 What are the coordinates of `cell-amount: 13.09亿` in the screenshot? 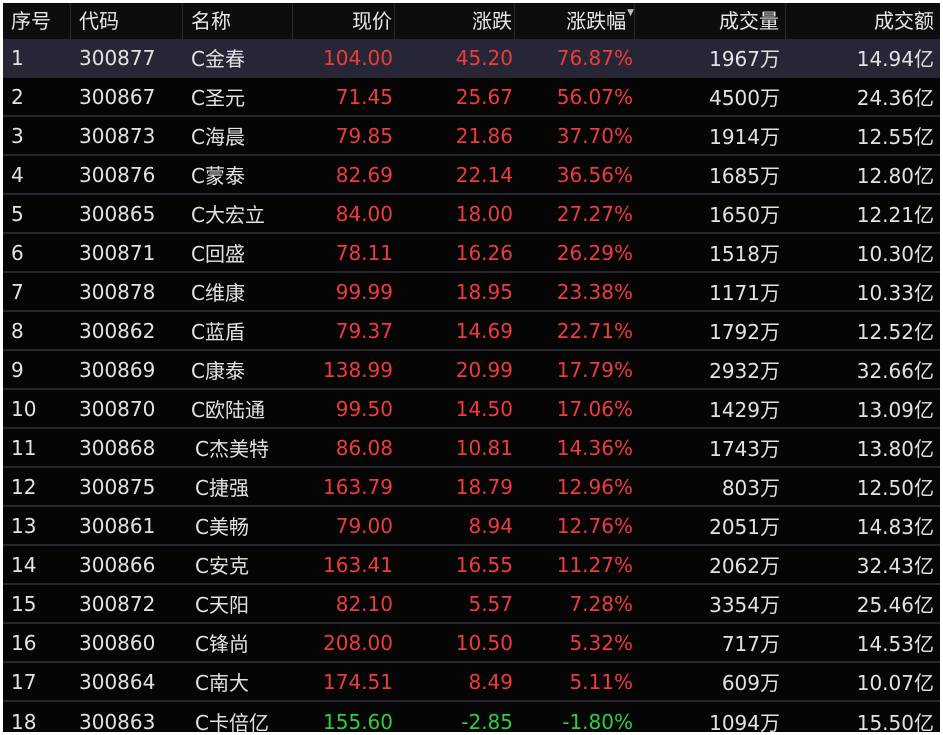 It's located at (895, 410).